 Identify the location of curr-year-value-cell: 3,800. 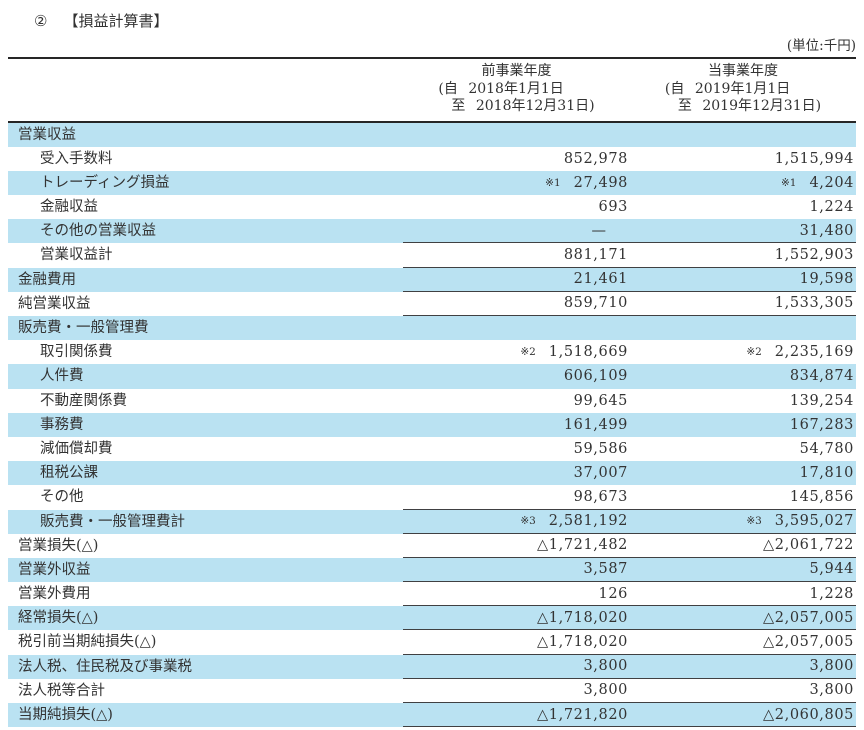
(743, 666).